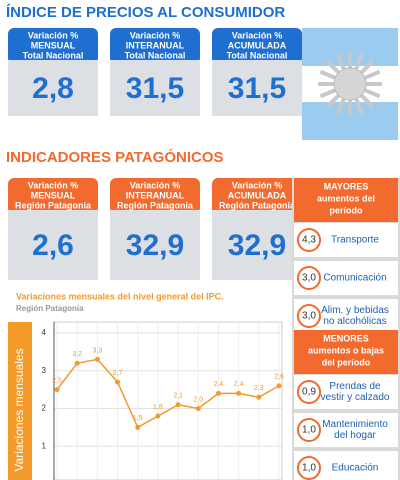  What do you see at coordinates (44, 408) in the screenshot?
I see `y-tick-label: 2` at bounding box center [44, 408].